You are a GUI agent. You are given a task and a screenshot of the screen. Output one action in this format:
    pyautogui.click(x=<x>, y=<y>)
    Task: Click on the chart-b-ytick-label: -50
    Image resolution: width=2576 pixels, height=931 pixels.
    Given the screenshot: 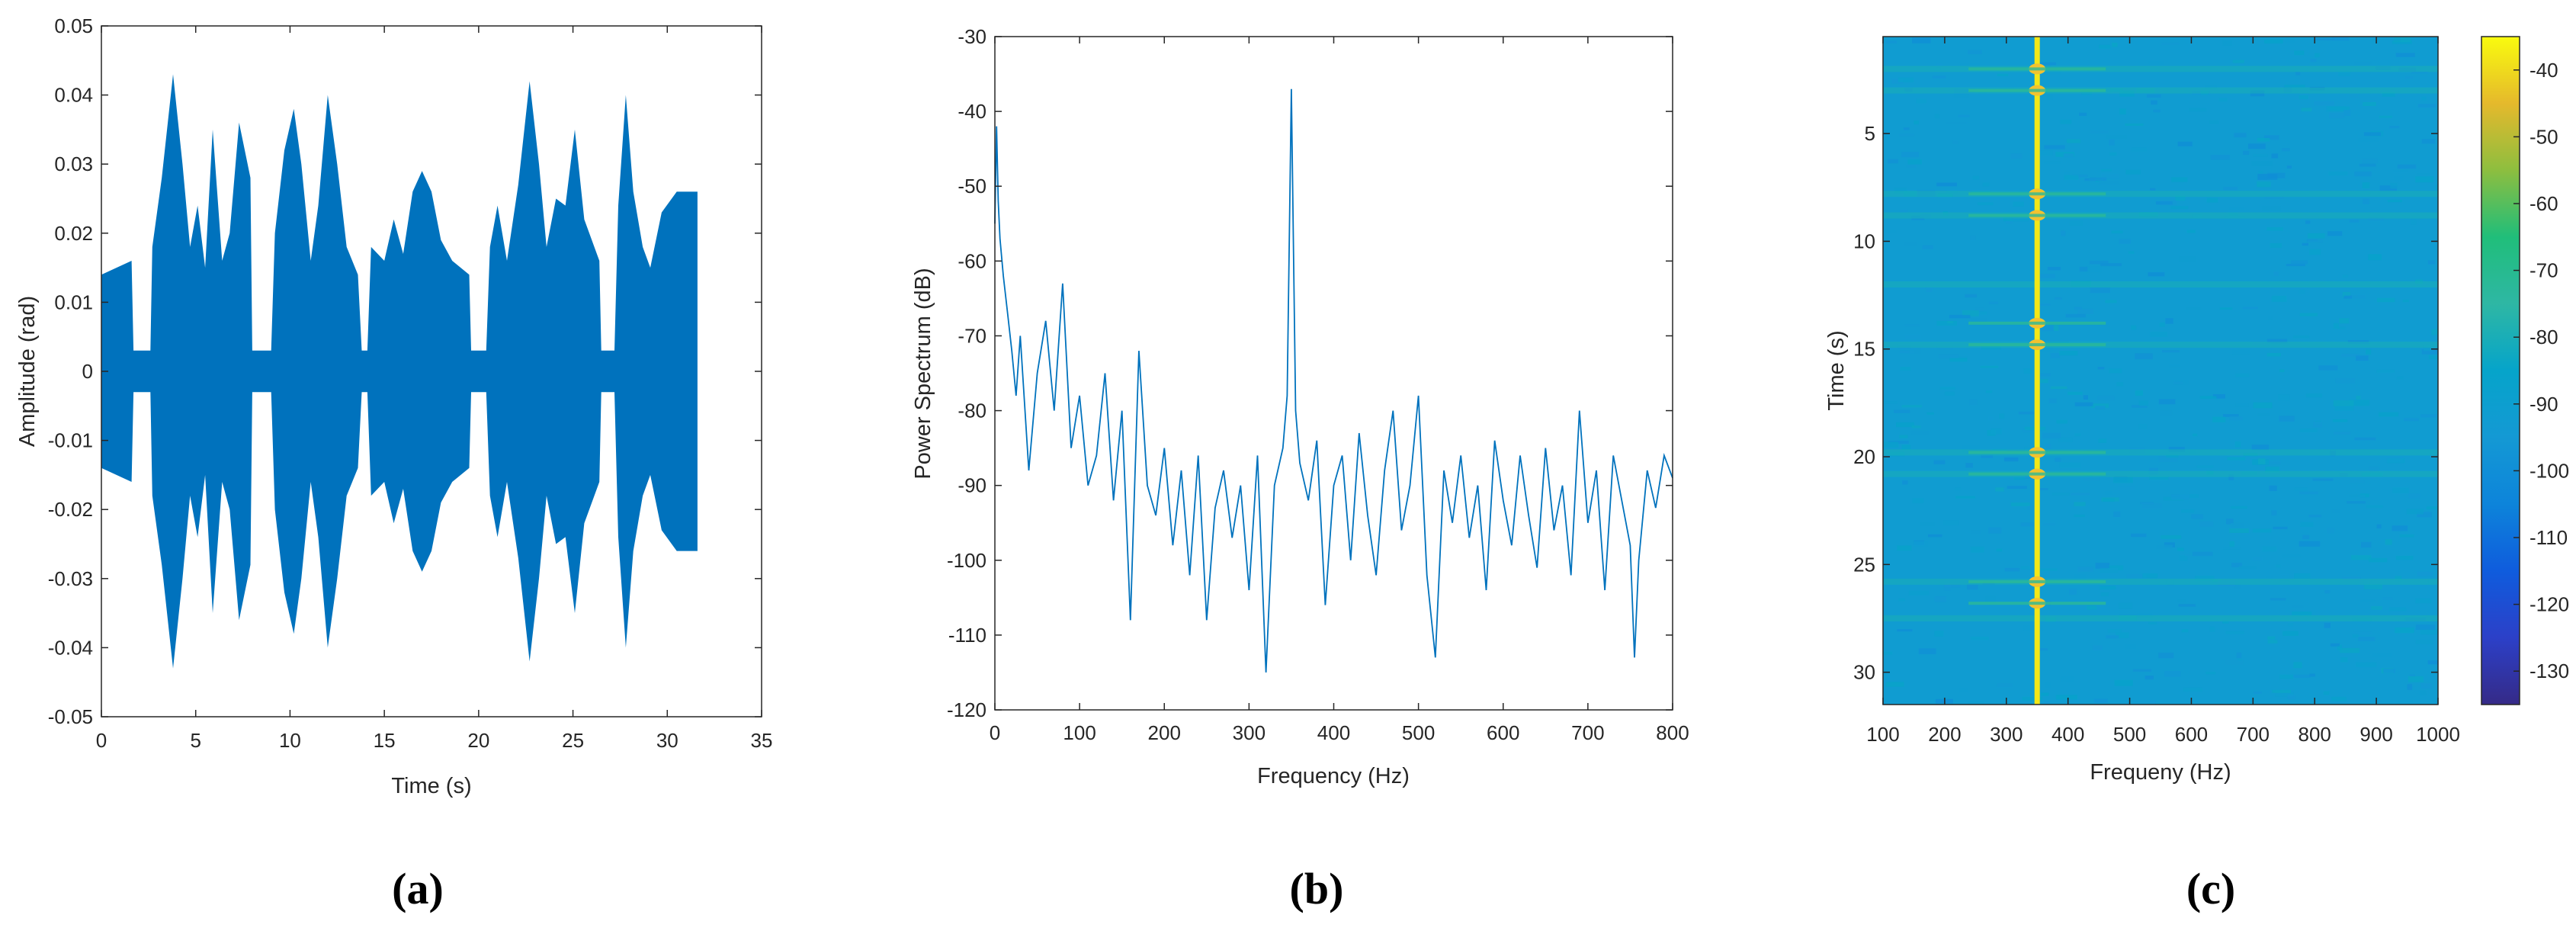 What is the action you would take?
    pyautogui.click(x=972, y=186)
    